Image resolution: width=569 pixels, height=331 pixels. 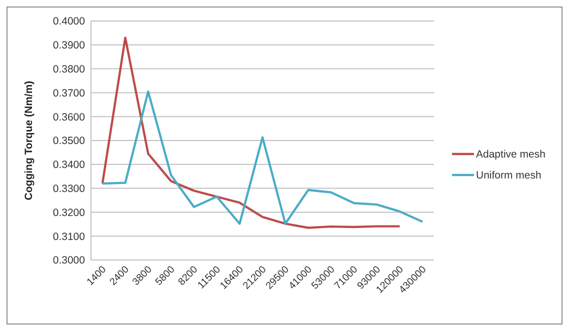 What do you see at coordinates (69, 236) in the screenshot?
I see `y-tick-label: 0.3100` at bounding box center [69, 236].